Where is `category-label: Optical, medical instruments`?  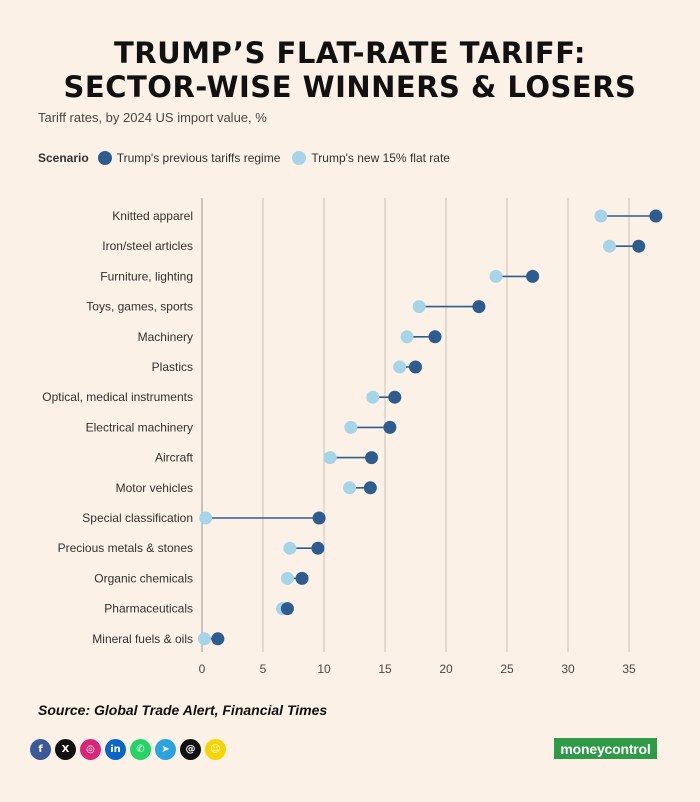
category-label: Optical, medical instruments is located at coordinates (117, 397).